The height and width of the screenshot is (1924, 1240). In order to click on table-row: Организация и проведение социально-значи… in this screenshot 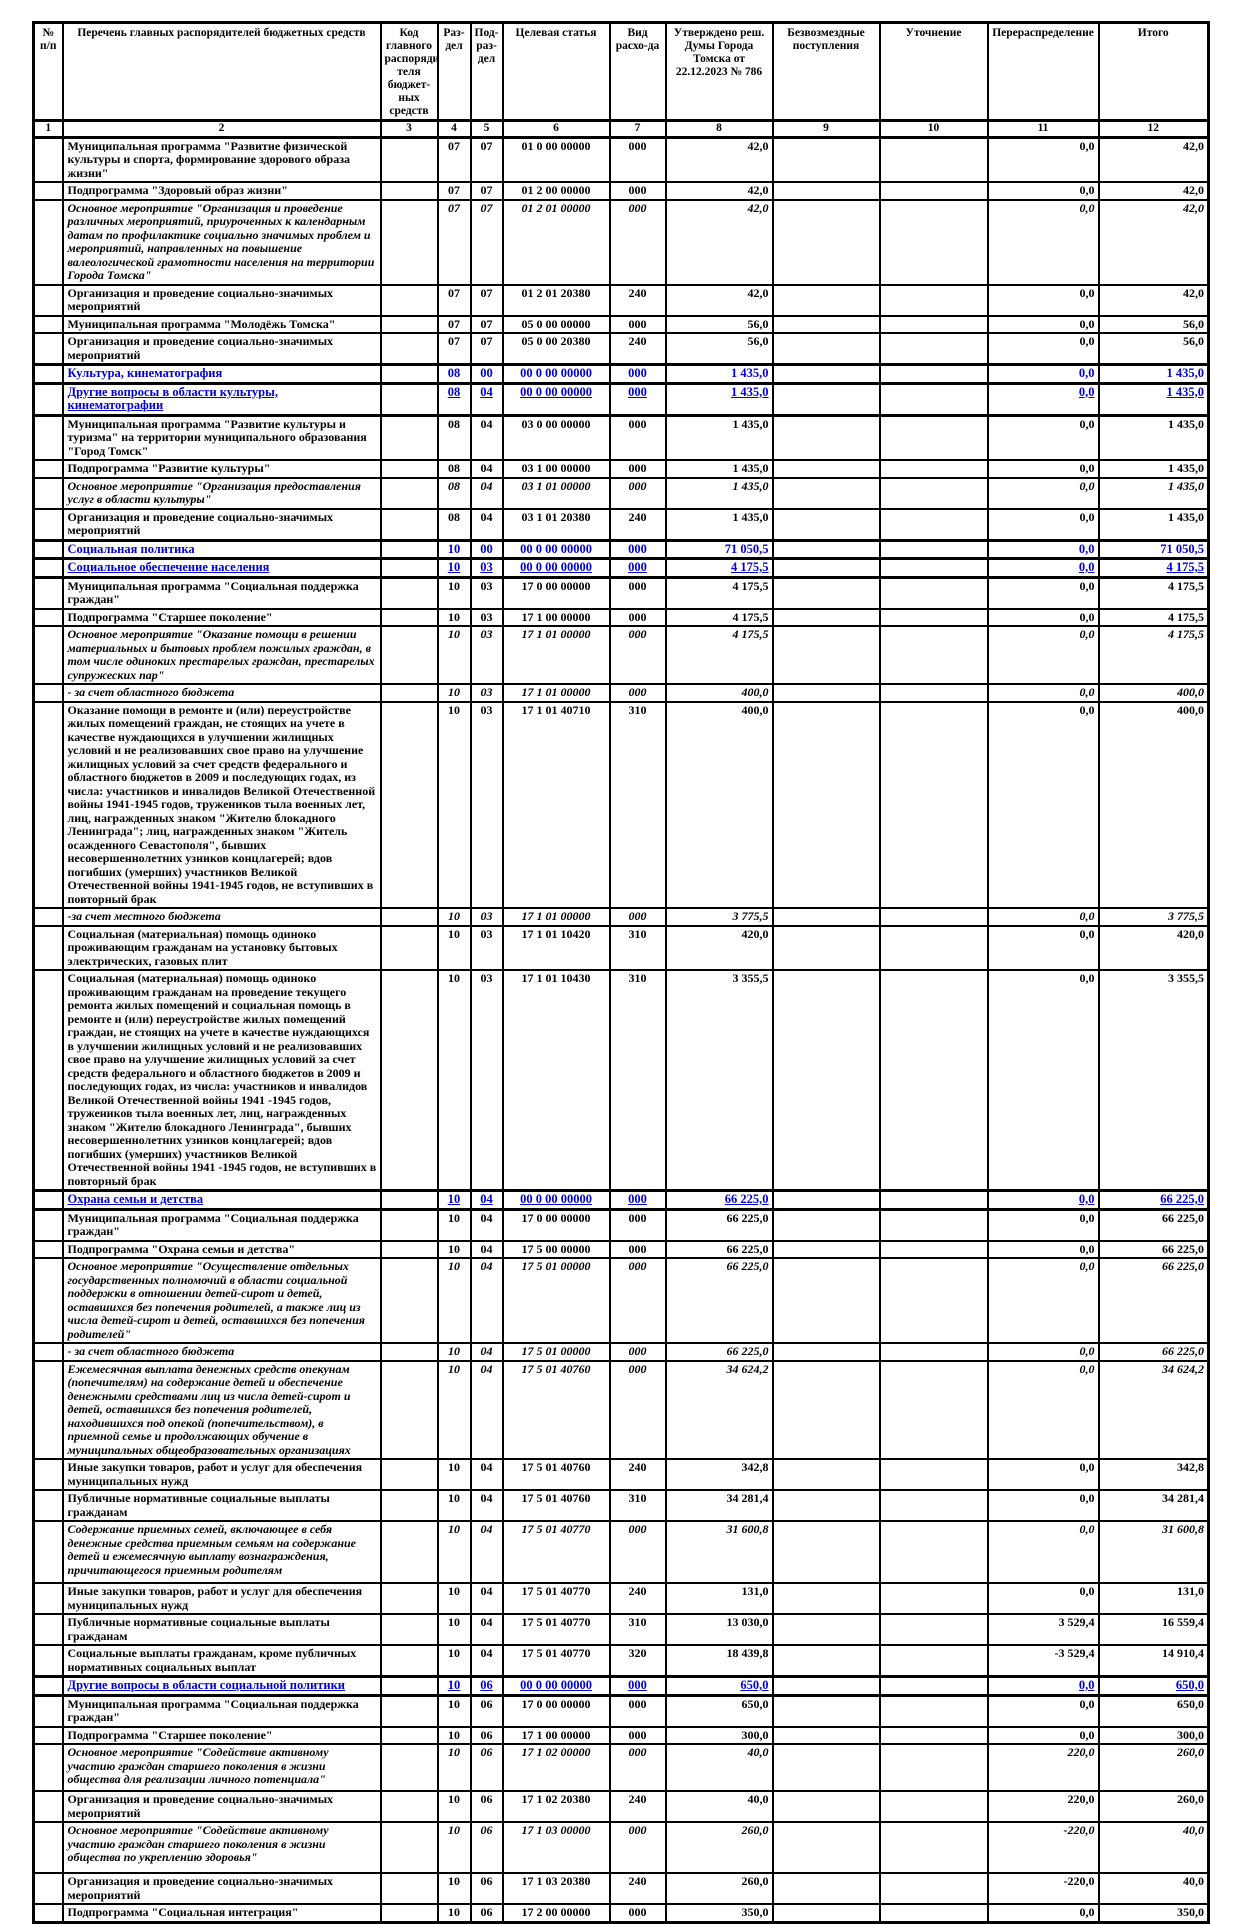, I will do `click(621, 300)`.